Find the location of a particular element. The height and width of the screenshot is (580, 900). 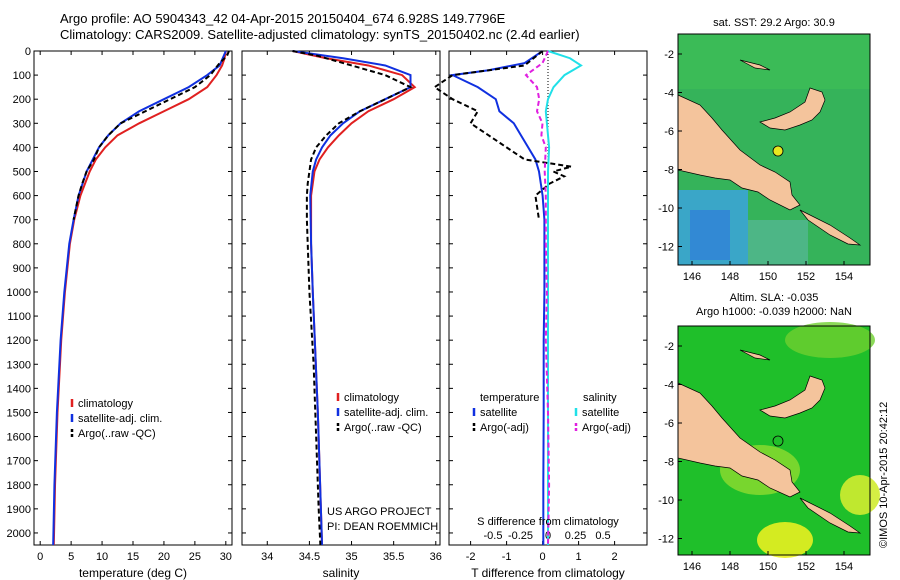

sst-map: 146 148 150 152 154 -2 -4 -6 -8 -10 -12 is located at coordinates (764, 158).